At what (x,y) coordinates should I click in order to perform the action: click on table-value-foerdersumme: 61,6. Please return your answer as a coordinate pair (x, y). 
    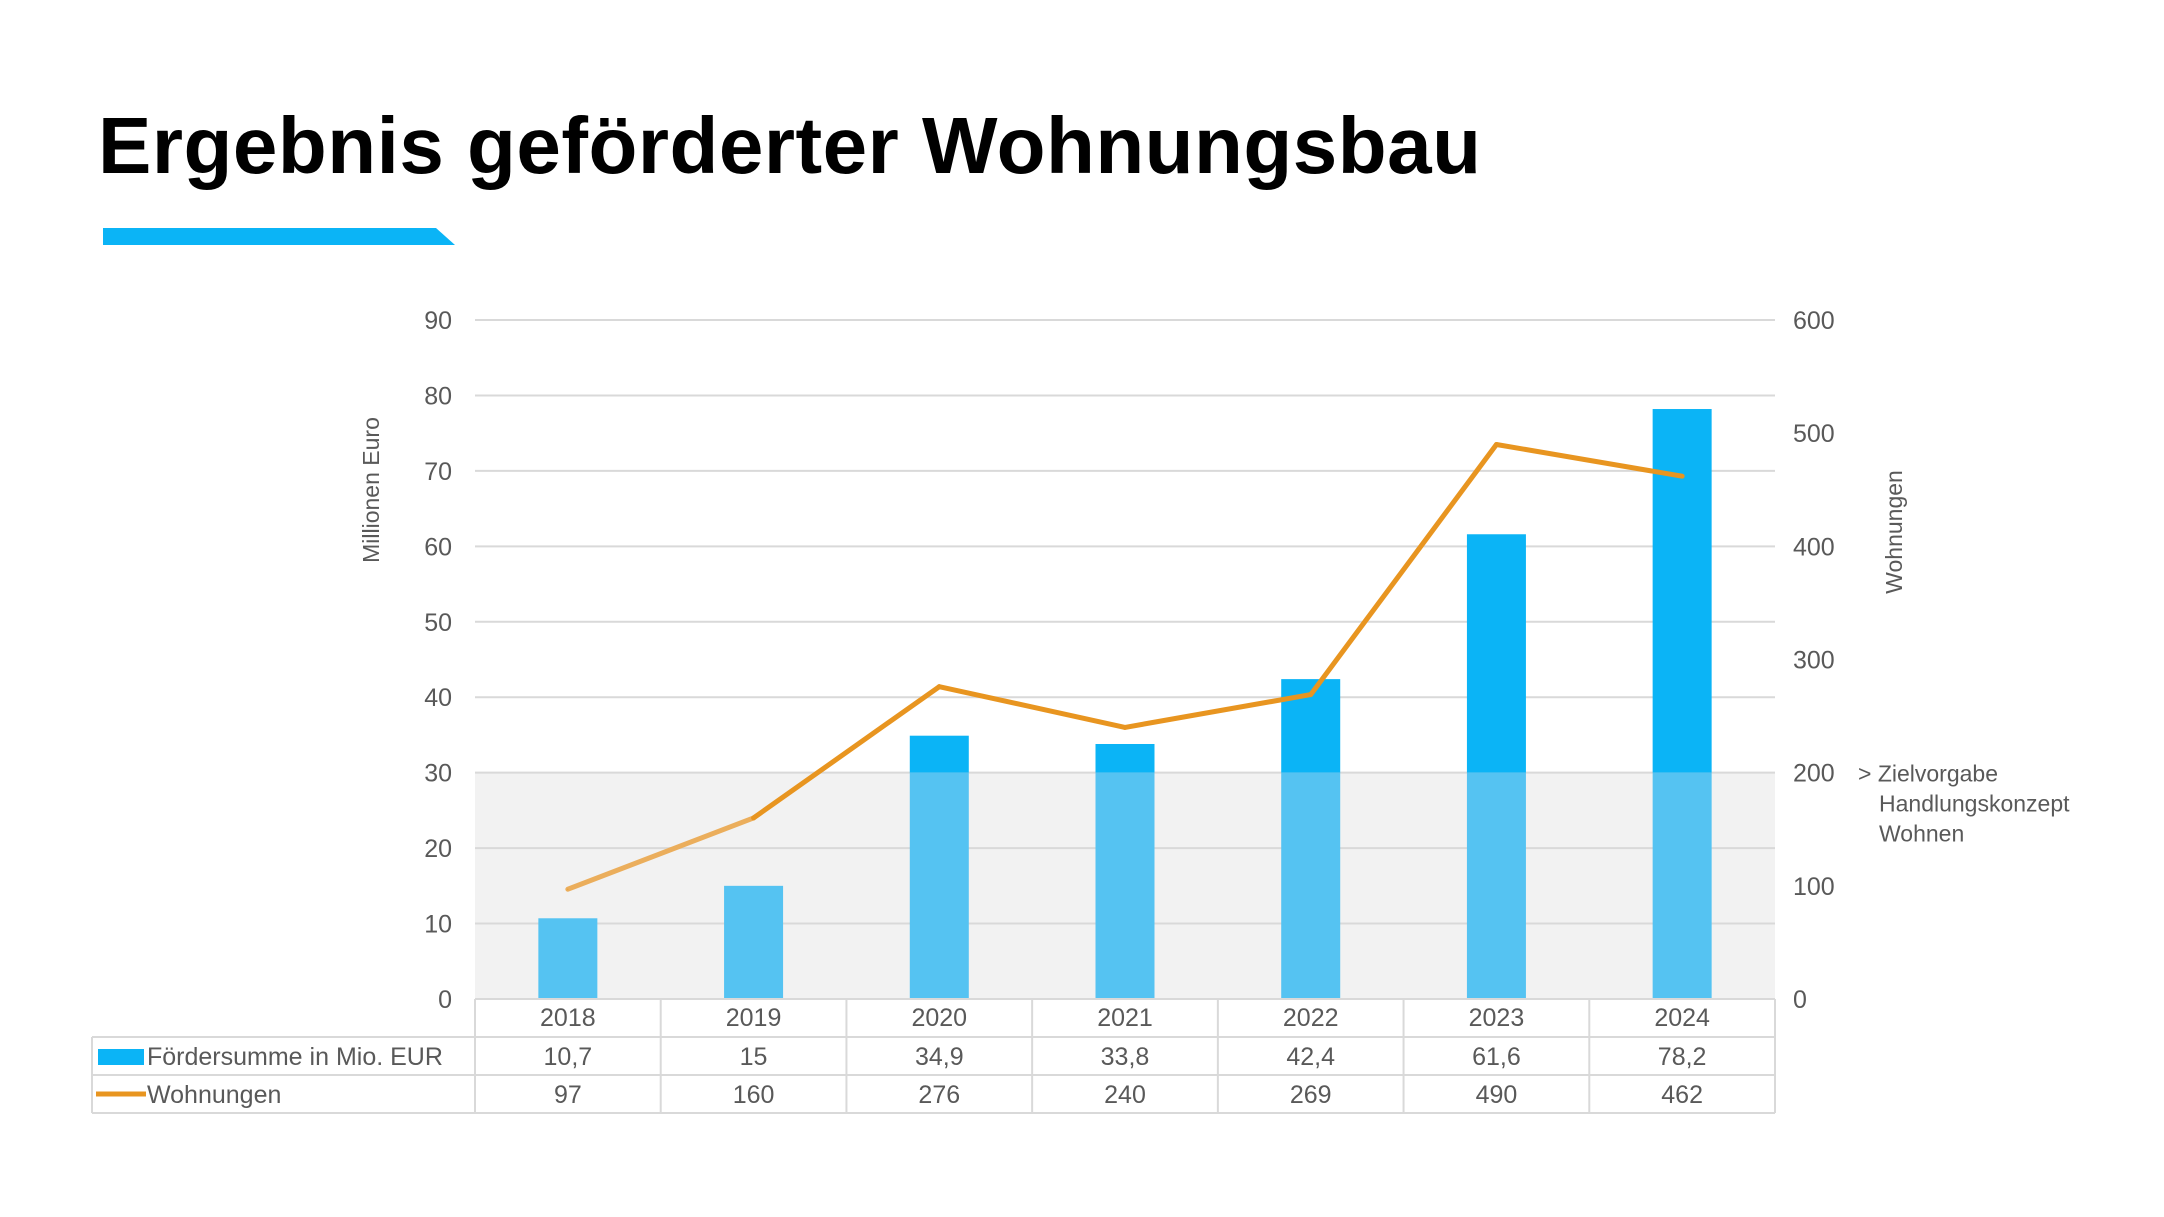
    Looking at the image, I should click on (1496, 1057).